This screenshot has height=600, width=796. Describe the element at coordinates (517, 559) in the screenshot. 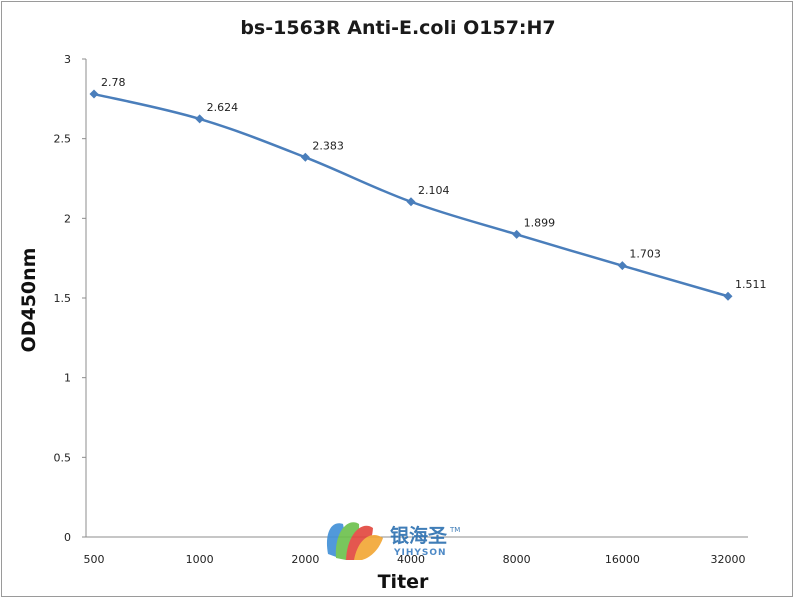

I see `x-tick-label: 8000` at that location.